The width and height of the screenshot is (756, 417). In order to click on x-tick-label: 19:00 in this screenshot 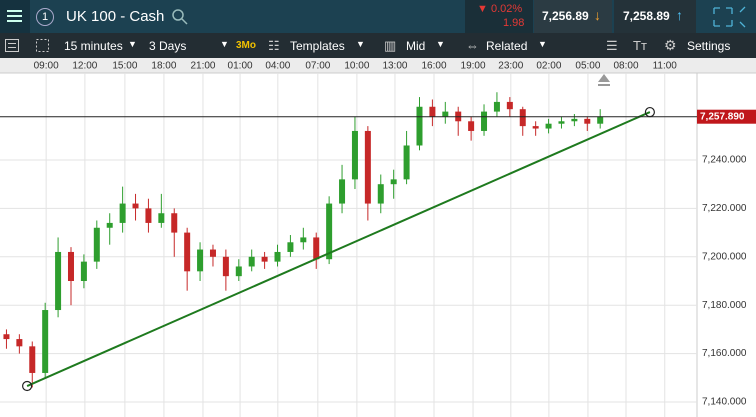, I will do `click(473, 66)`.